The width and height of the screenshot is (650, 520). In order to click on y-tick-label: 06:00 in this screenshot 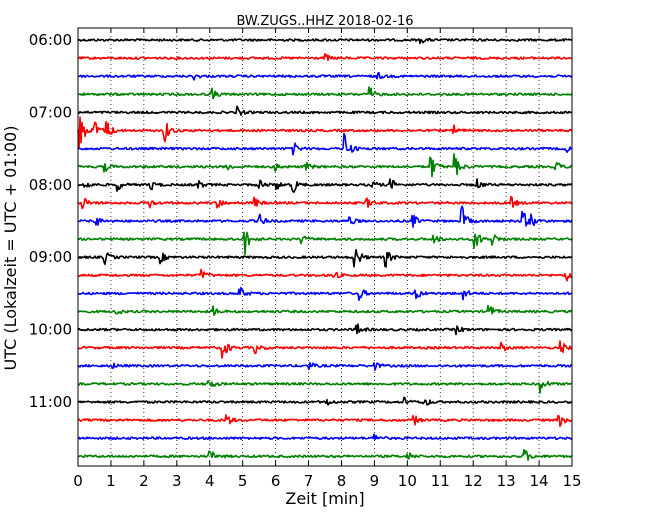, I will do `click(50, 40)`.